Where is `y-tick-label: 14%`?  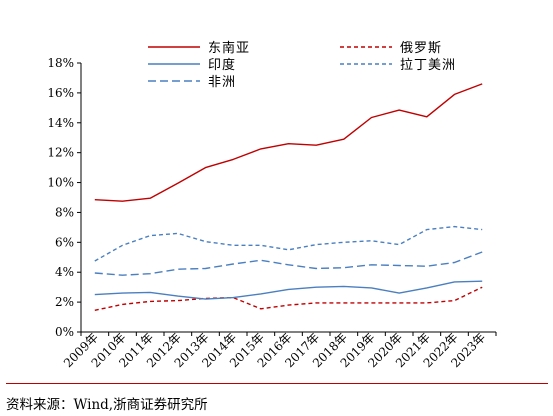
y-tick-label: 14% is located at coordinates (60, 123).